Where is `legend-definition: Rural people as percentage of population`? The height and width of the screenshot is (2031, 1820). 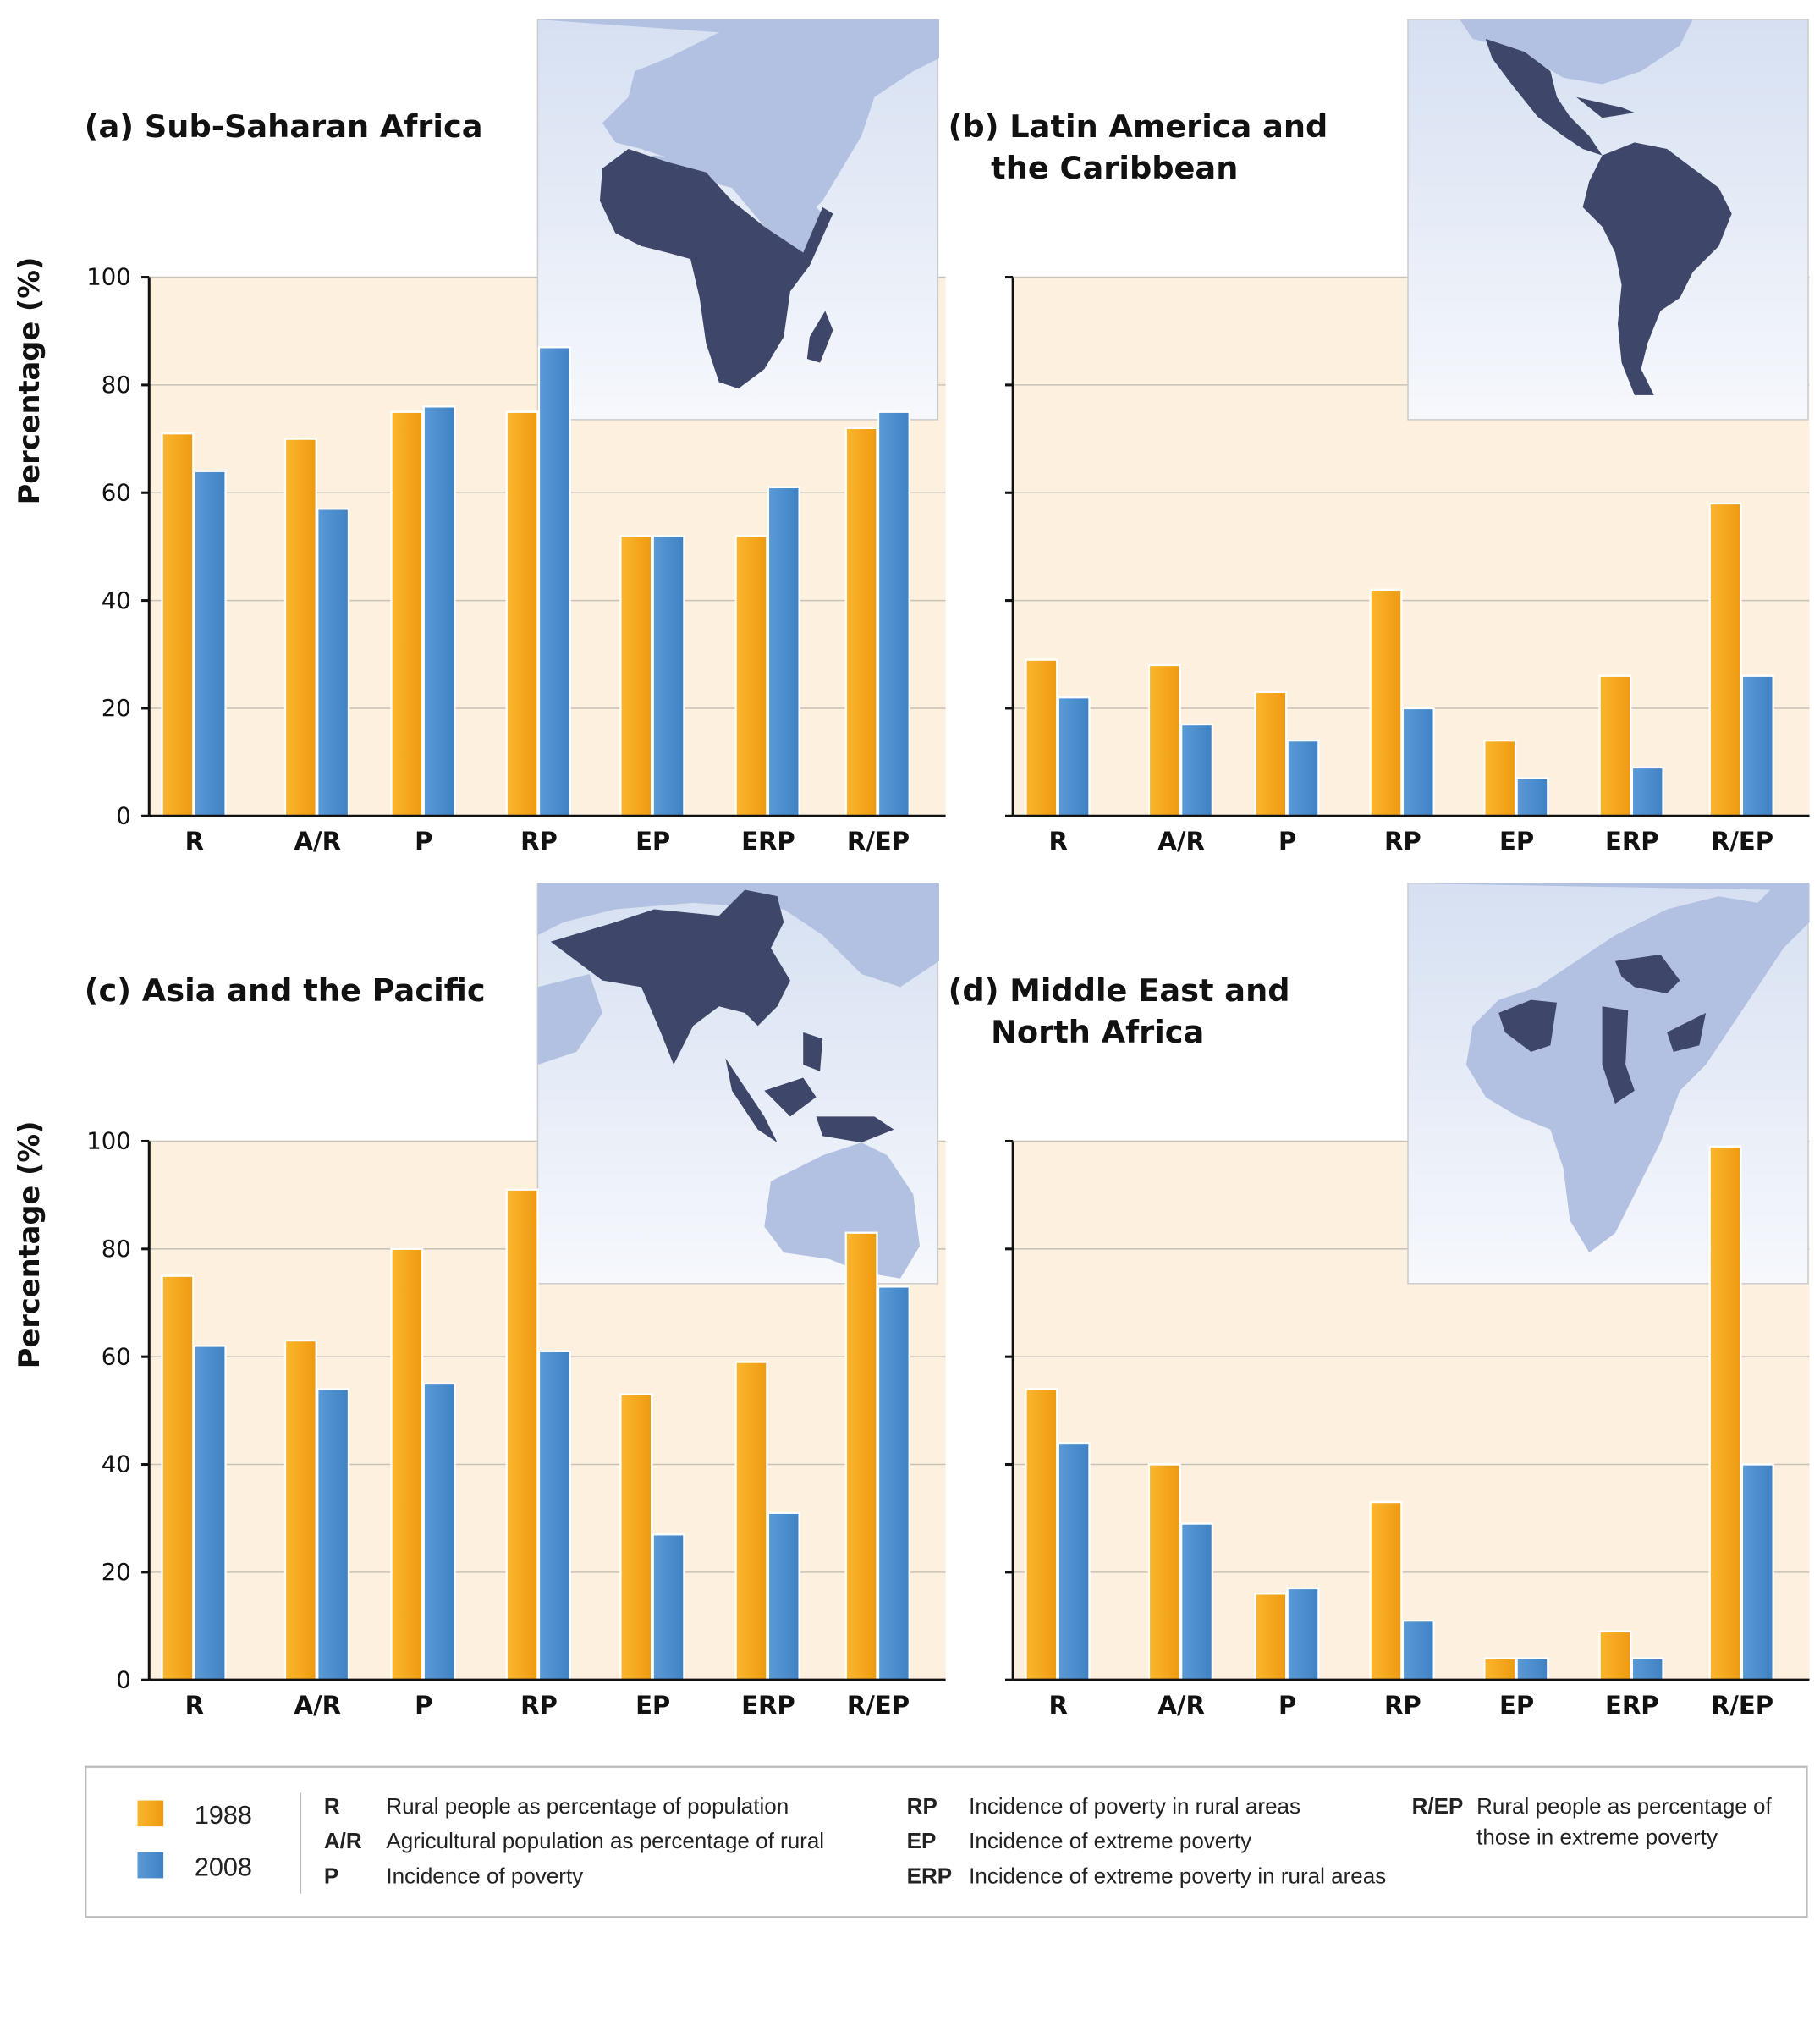 legend-definition: Rural people as percentage of population is located at coordinates (588, 1806).